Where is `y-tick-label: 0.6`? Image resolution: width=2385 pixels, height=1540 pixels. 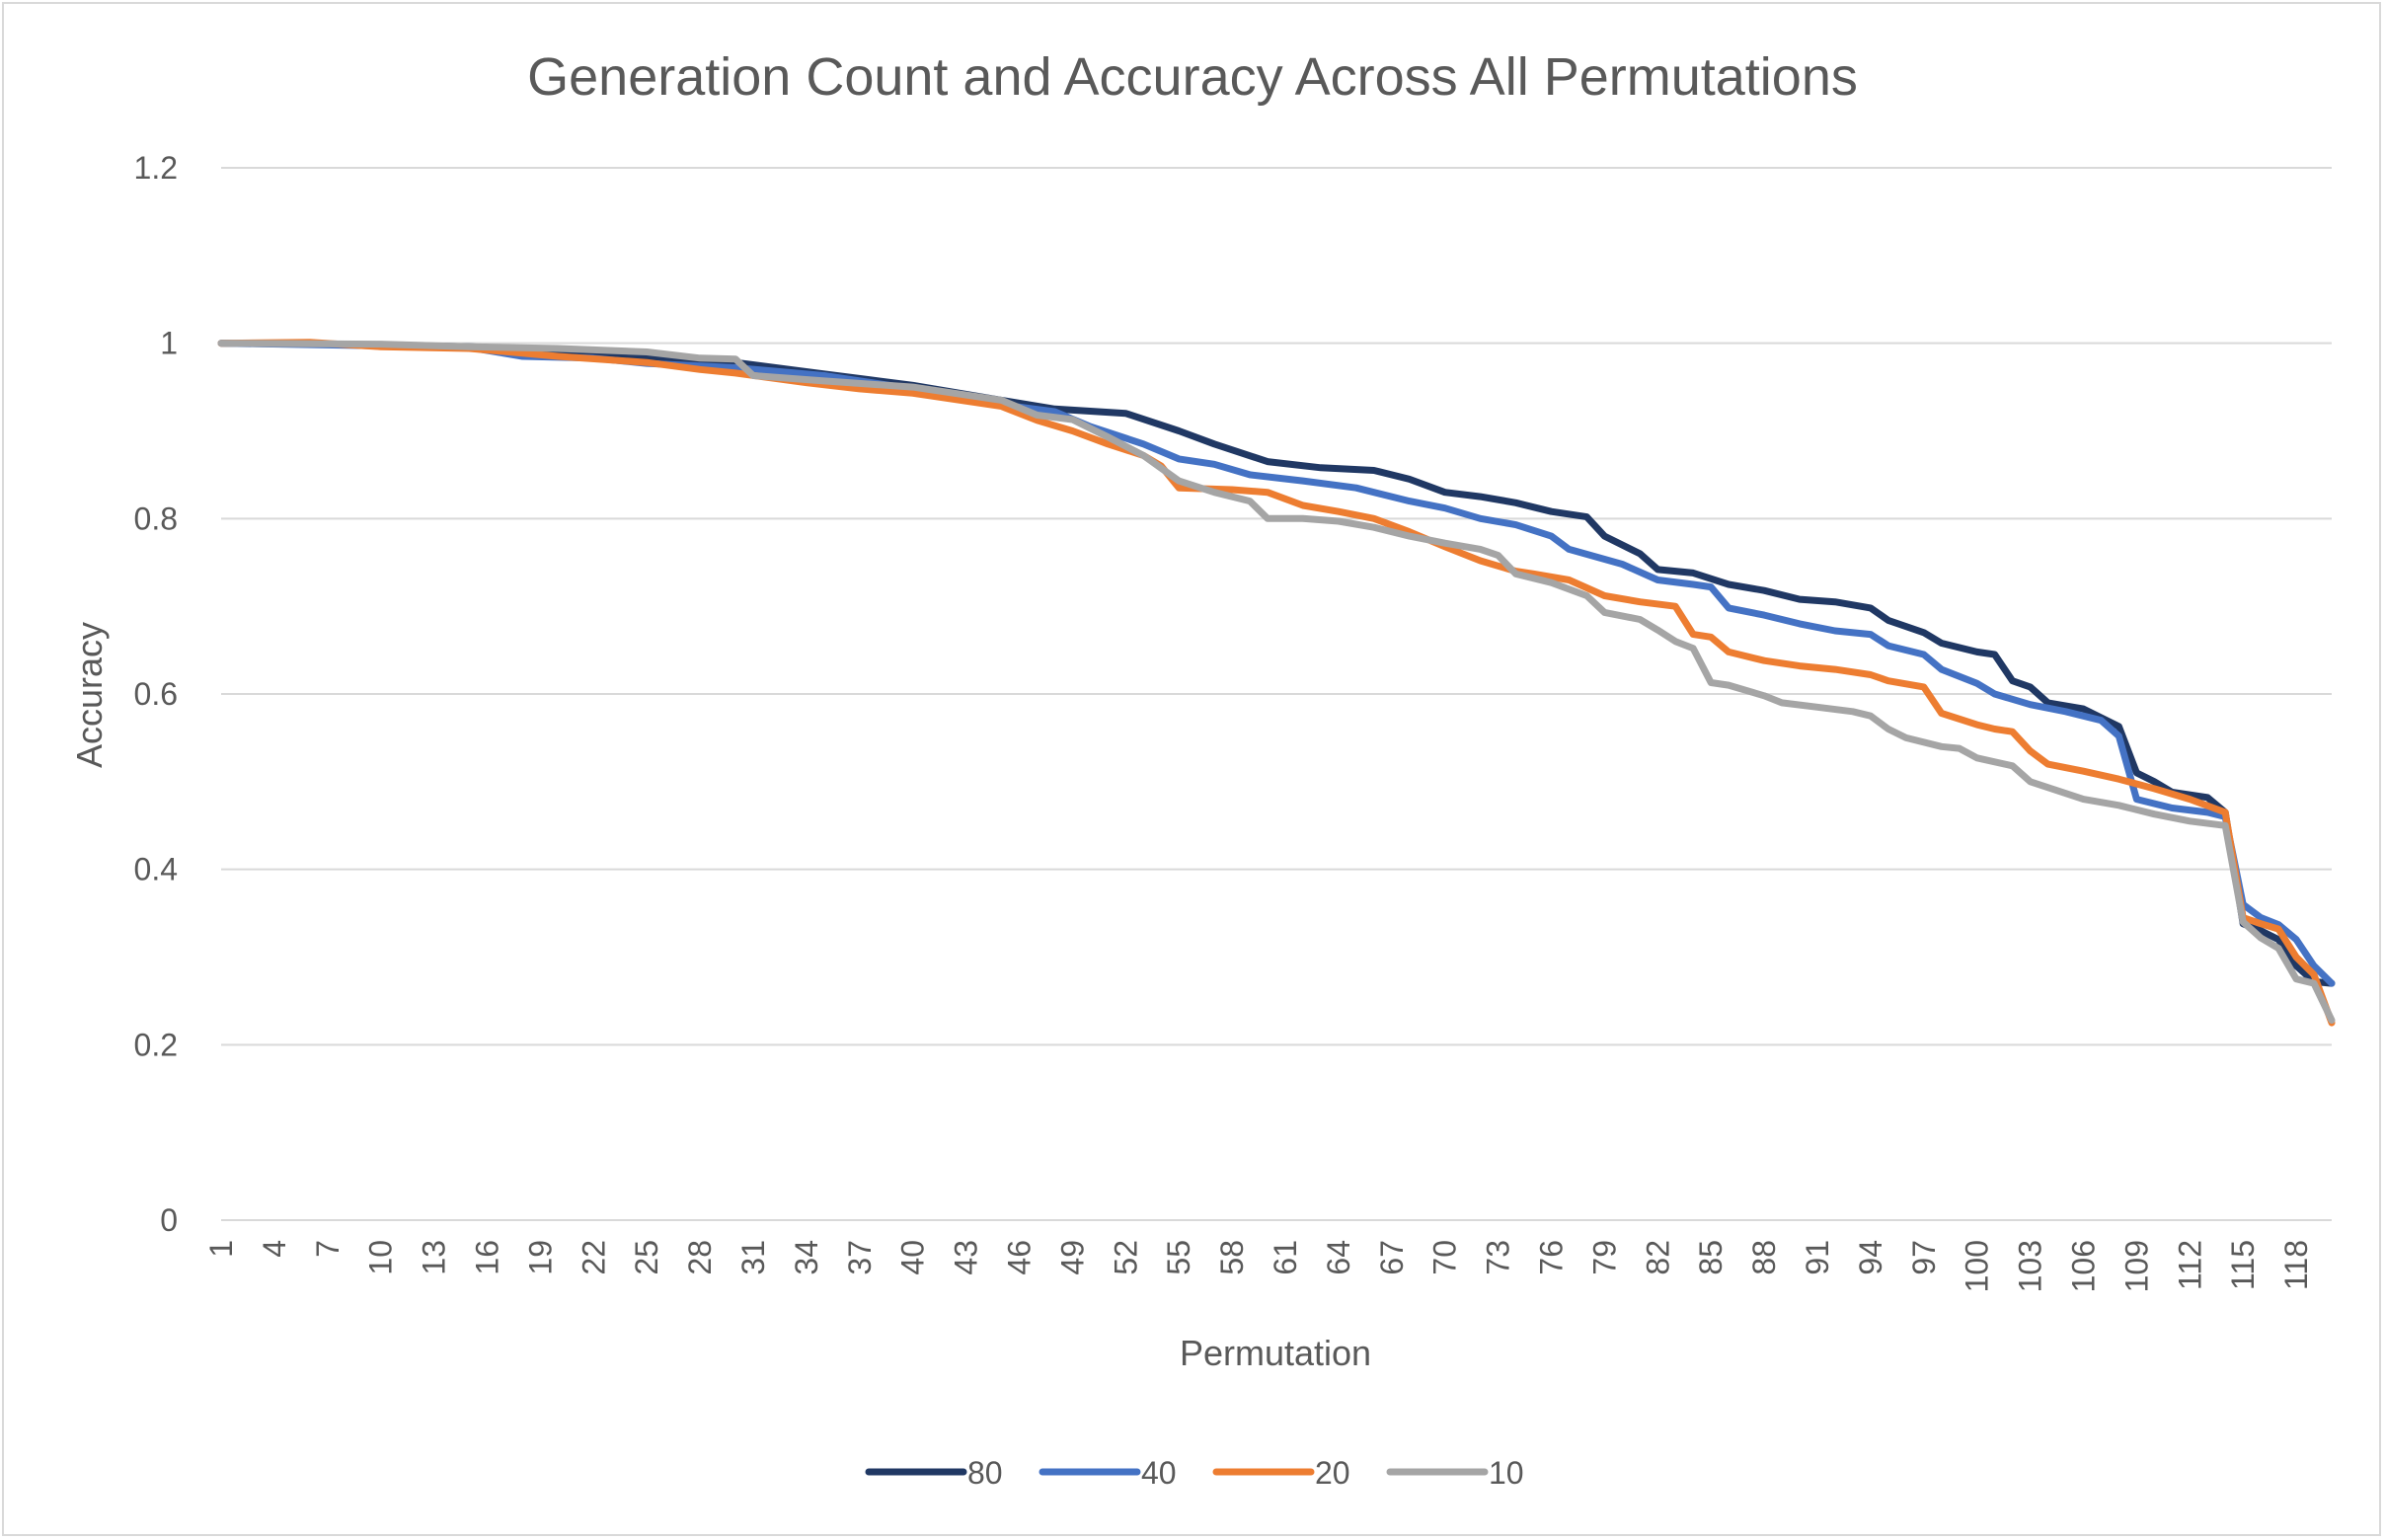
y-tick-label: 0.6 is located at coordinates (156, 694).